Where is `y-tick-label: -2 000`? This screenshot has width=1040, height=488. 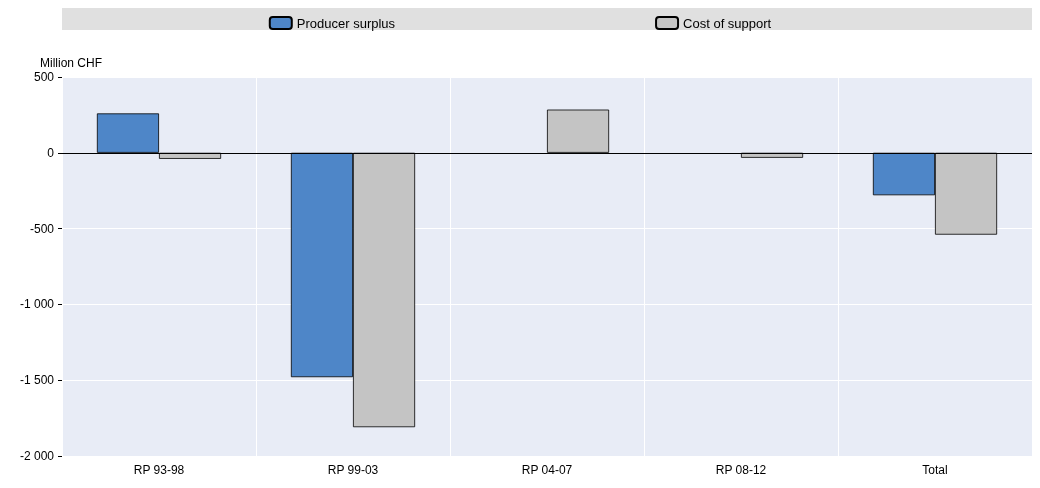
y-tick-label: -2 000 is located at coordinates (37, 456).